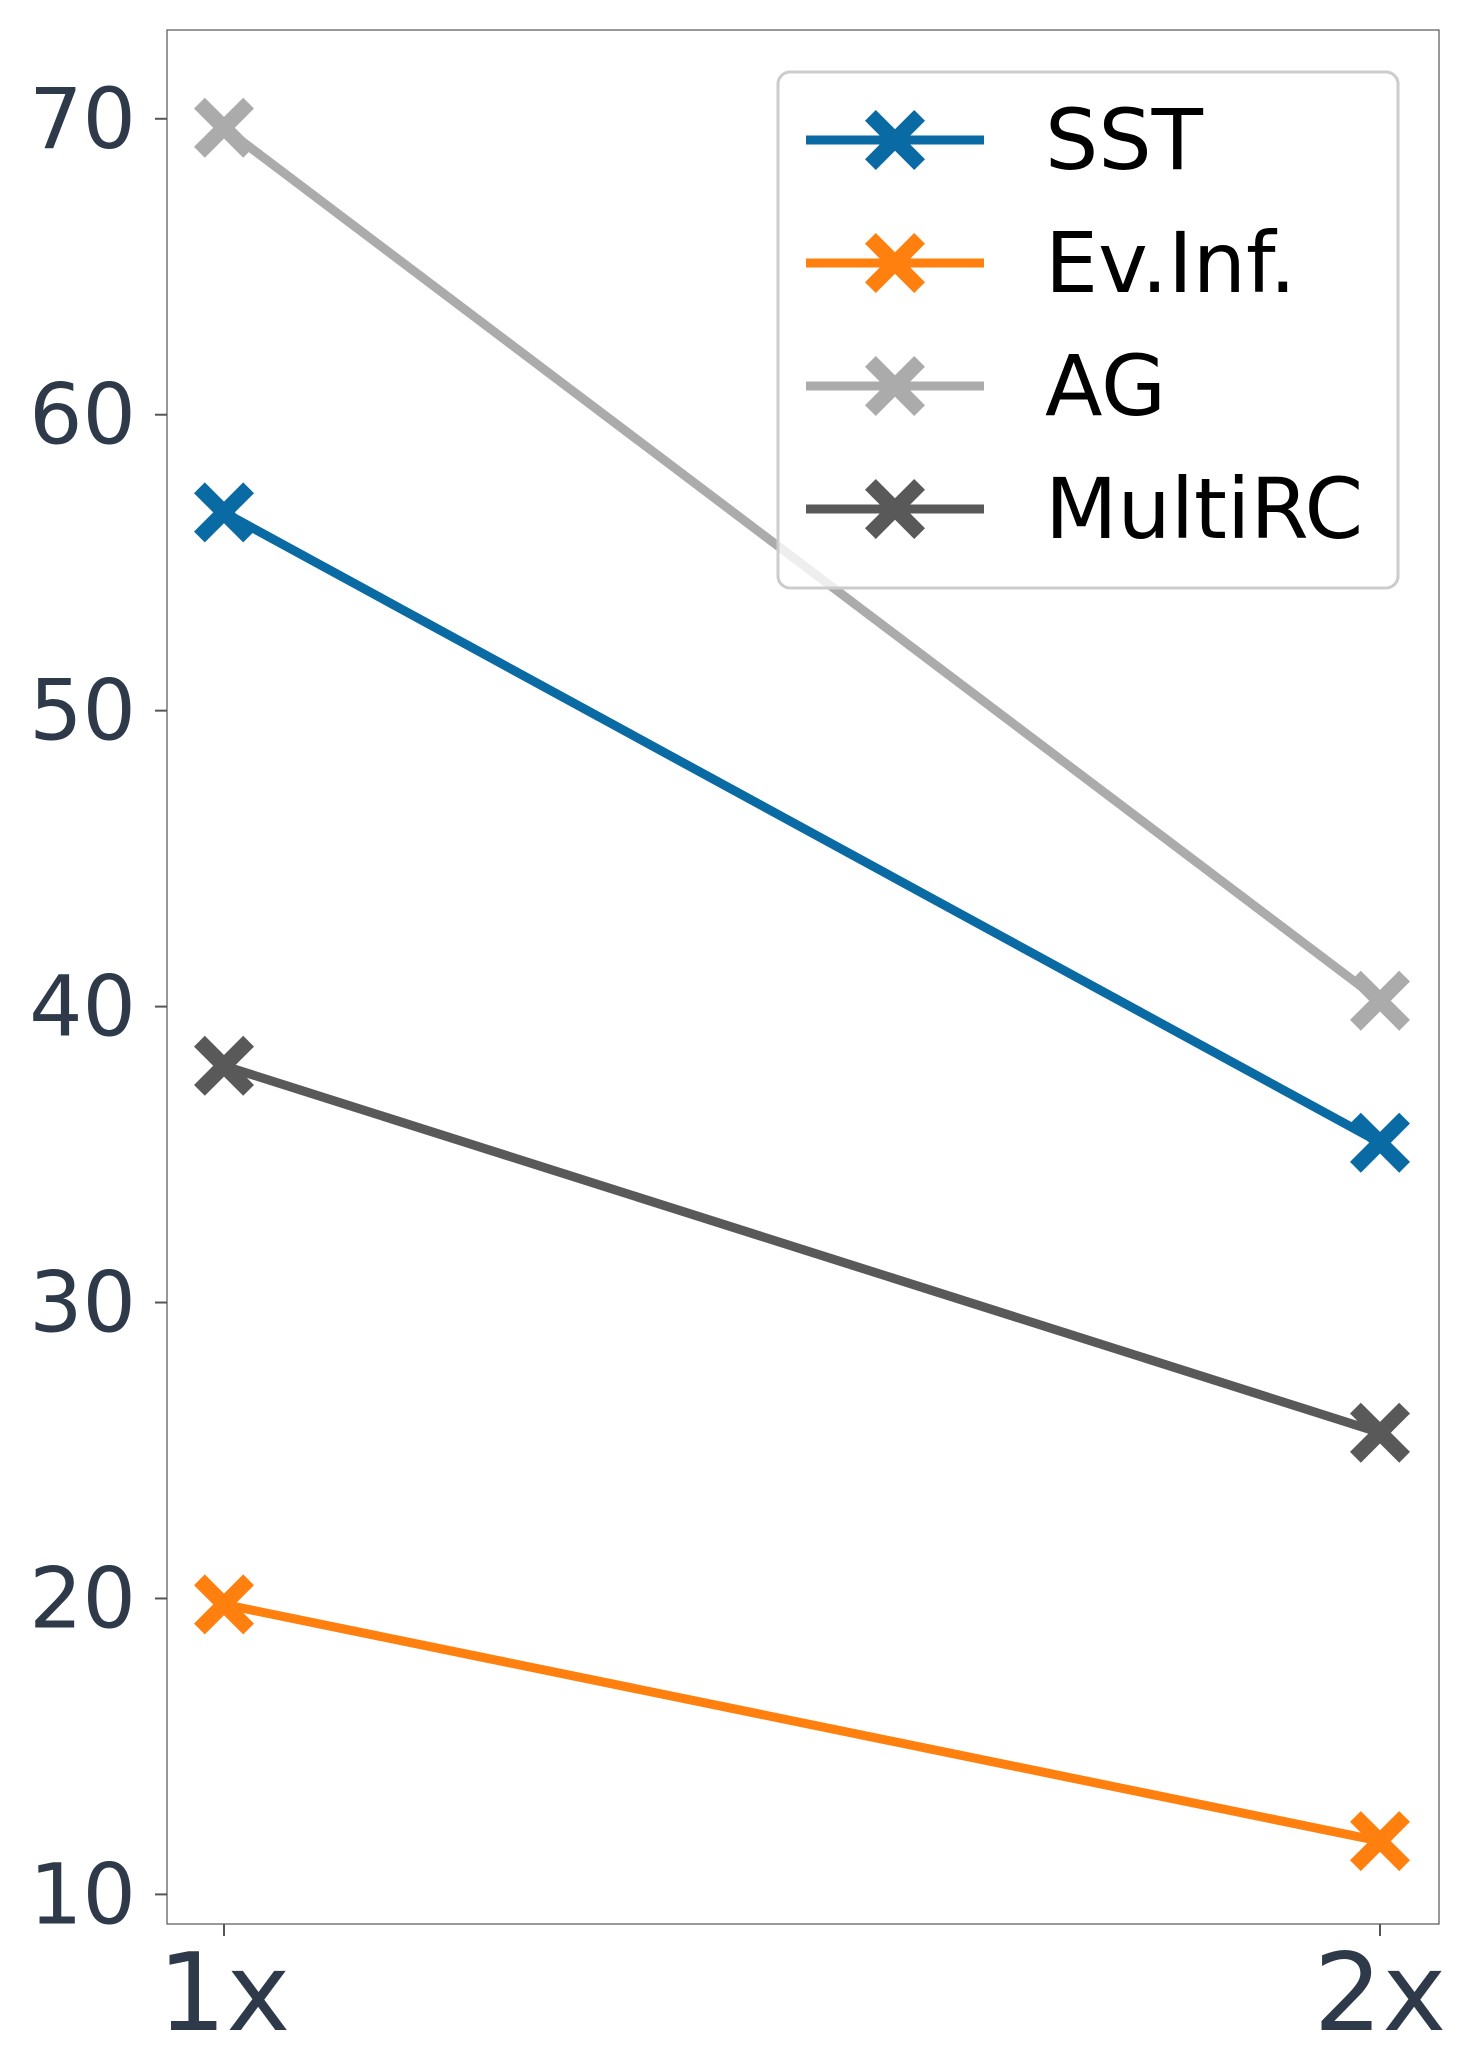 The height and width of the screenshot is (2069, 1464). Describe the element at coordinates (82, 415) in the screenshot. I see `y-tick-label: 60` at that location.